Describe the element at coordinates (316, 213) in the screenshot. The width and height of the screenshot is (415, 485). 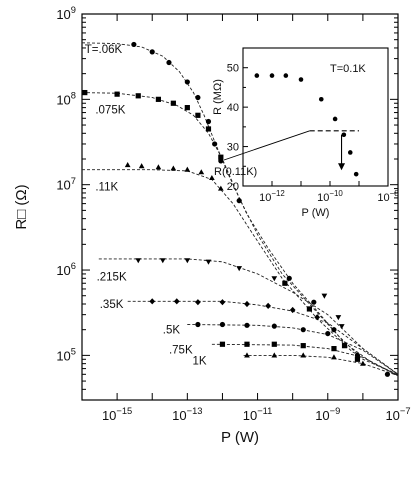
I see `inset-x-axis-title: P (W)` at that location.